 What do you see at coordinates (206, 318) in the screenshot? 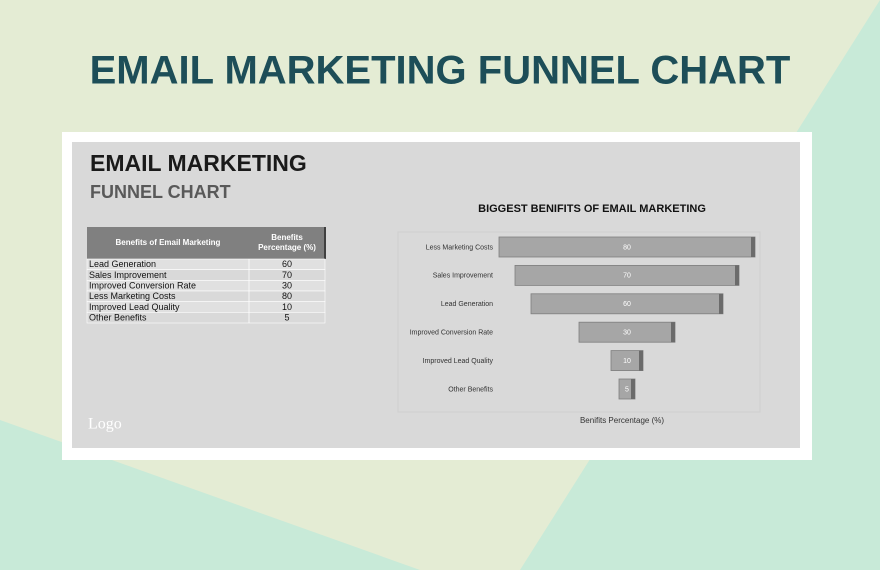
I see `table-row` at bounding box center [206, 318].